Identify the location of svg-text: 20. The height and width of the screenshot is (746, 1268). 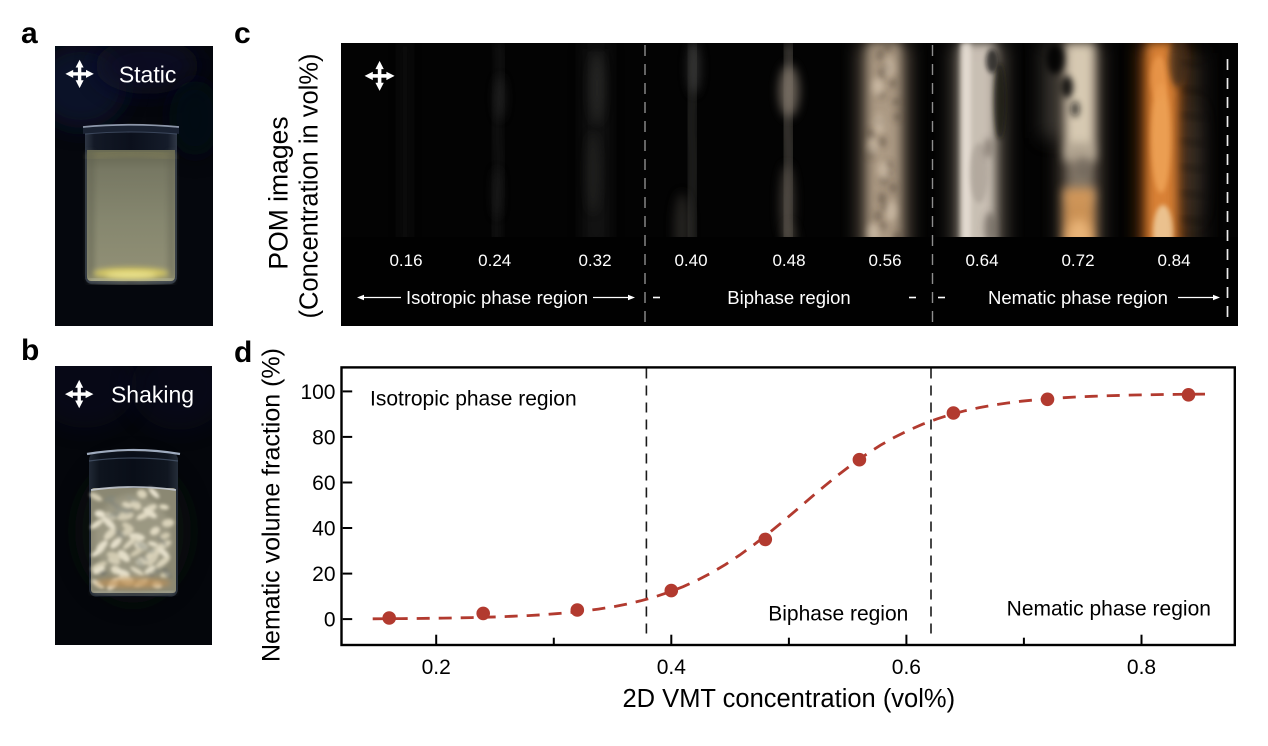
(323, 574).